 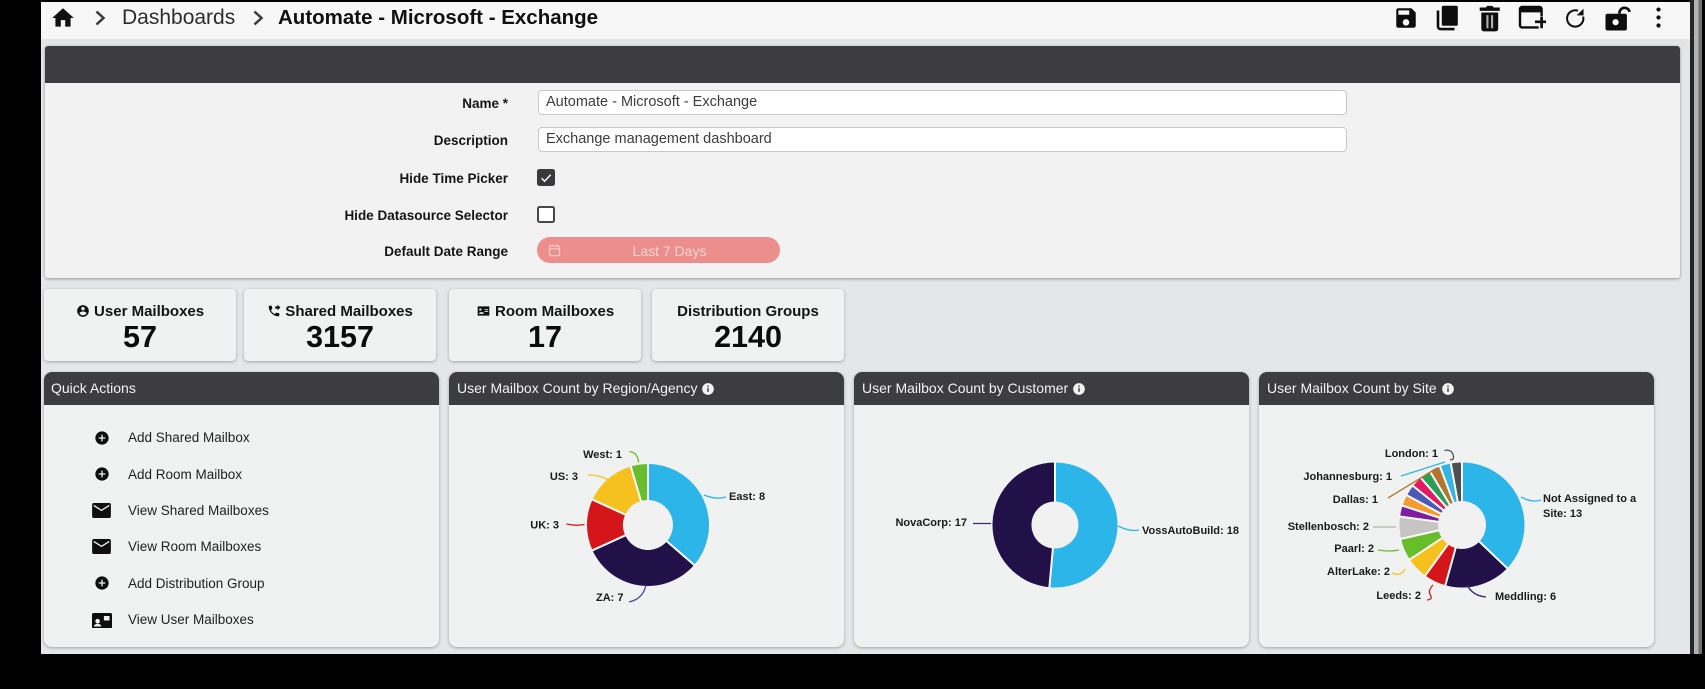 What do you see at coordinates (747, 497) in the screenshot?
I see `svg-text: East: 8` at bounding box center [747, 497].